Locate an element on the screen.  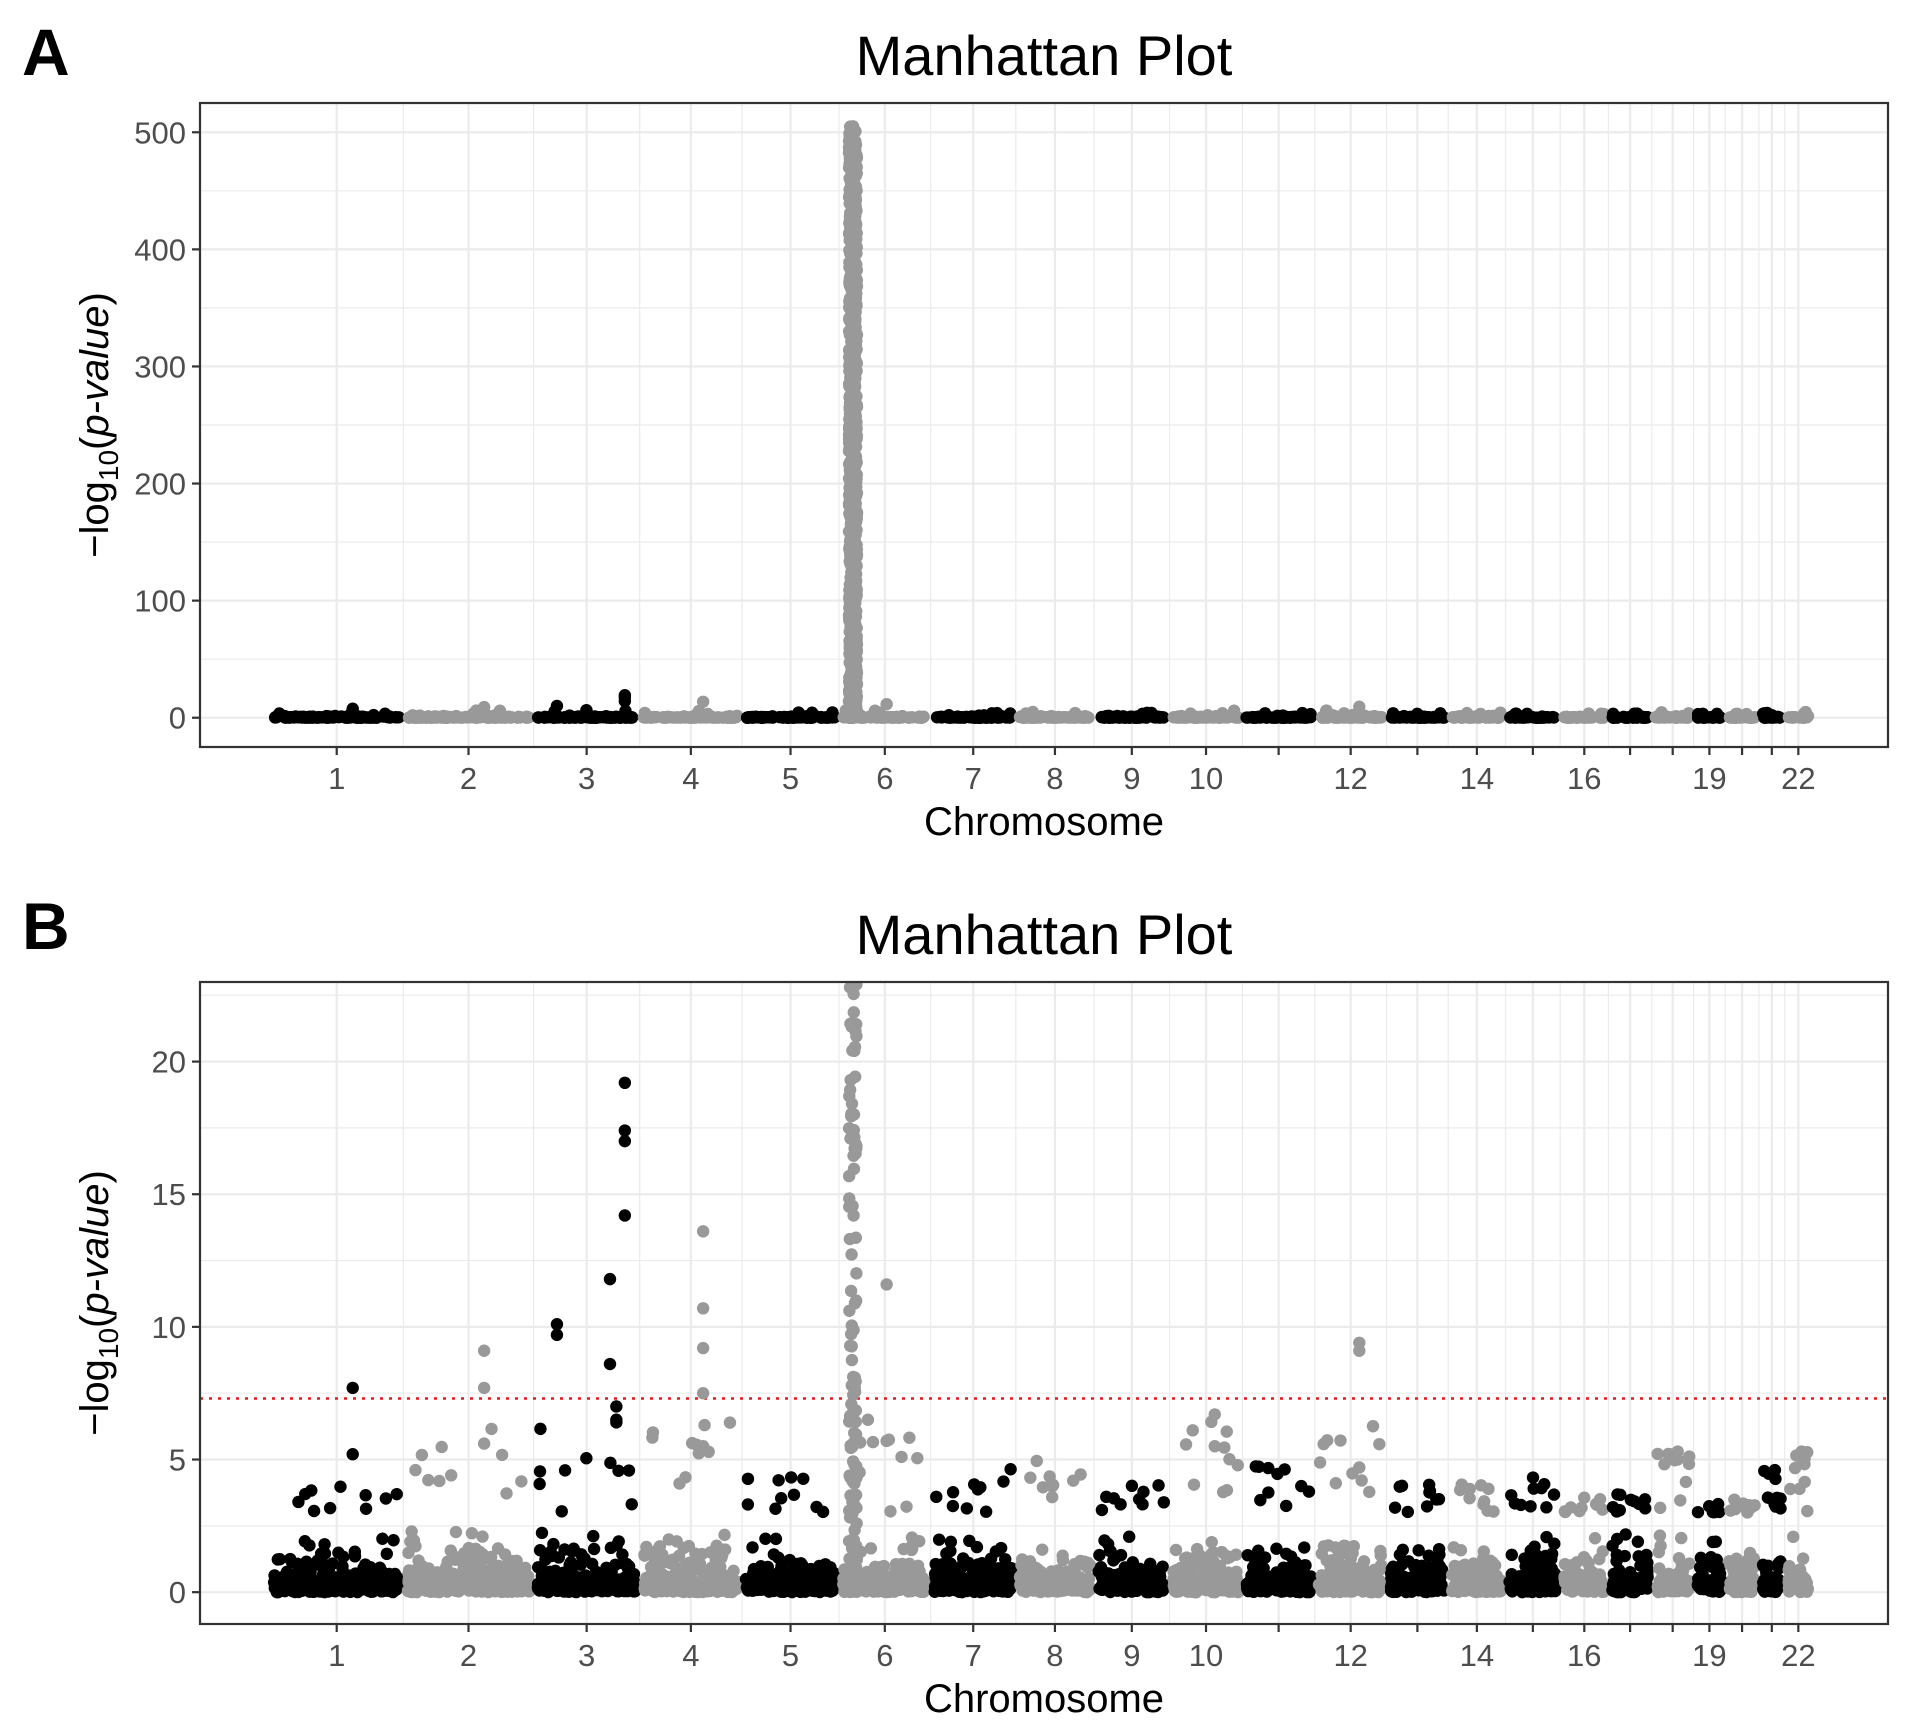
chromosome-3-points is located at coordinates (586, 1510).